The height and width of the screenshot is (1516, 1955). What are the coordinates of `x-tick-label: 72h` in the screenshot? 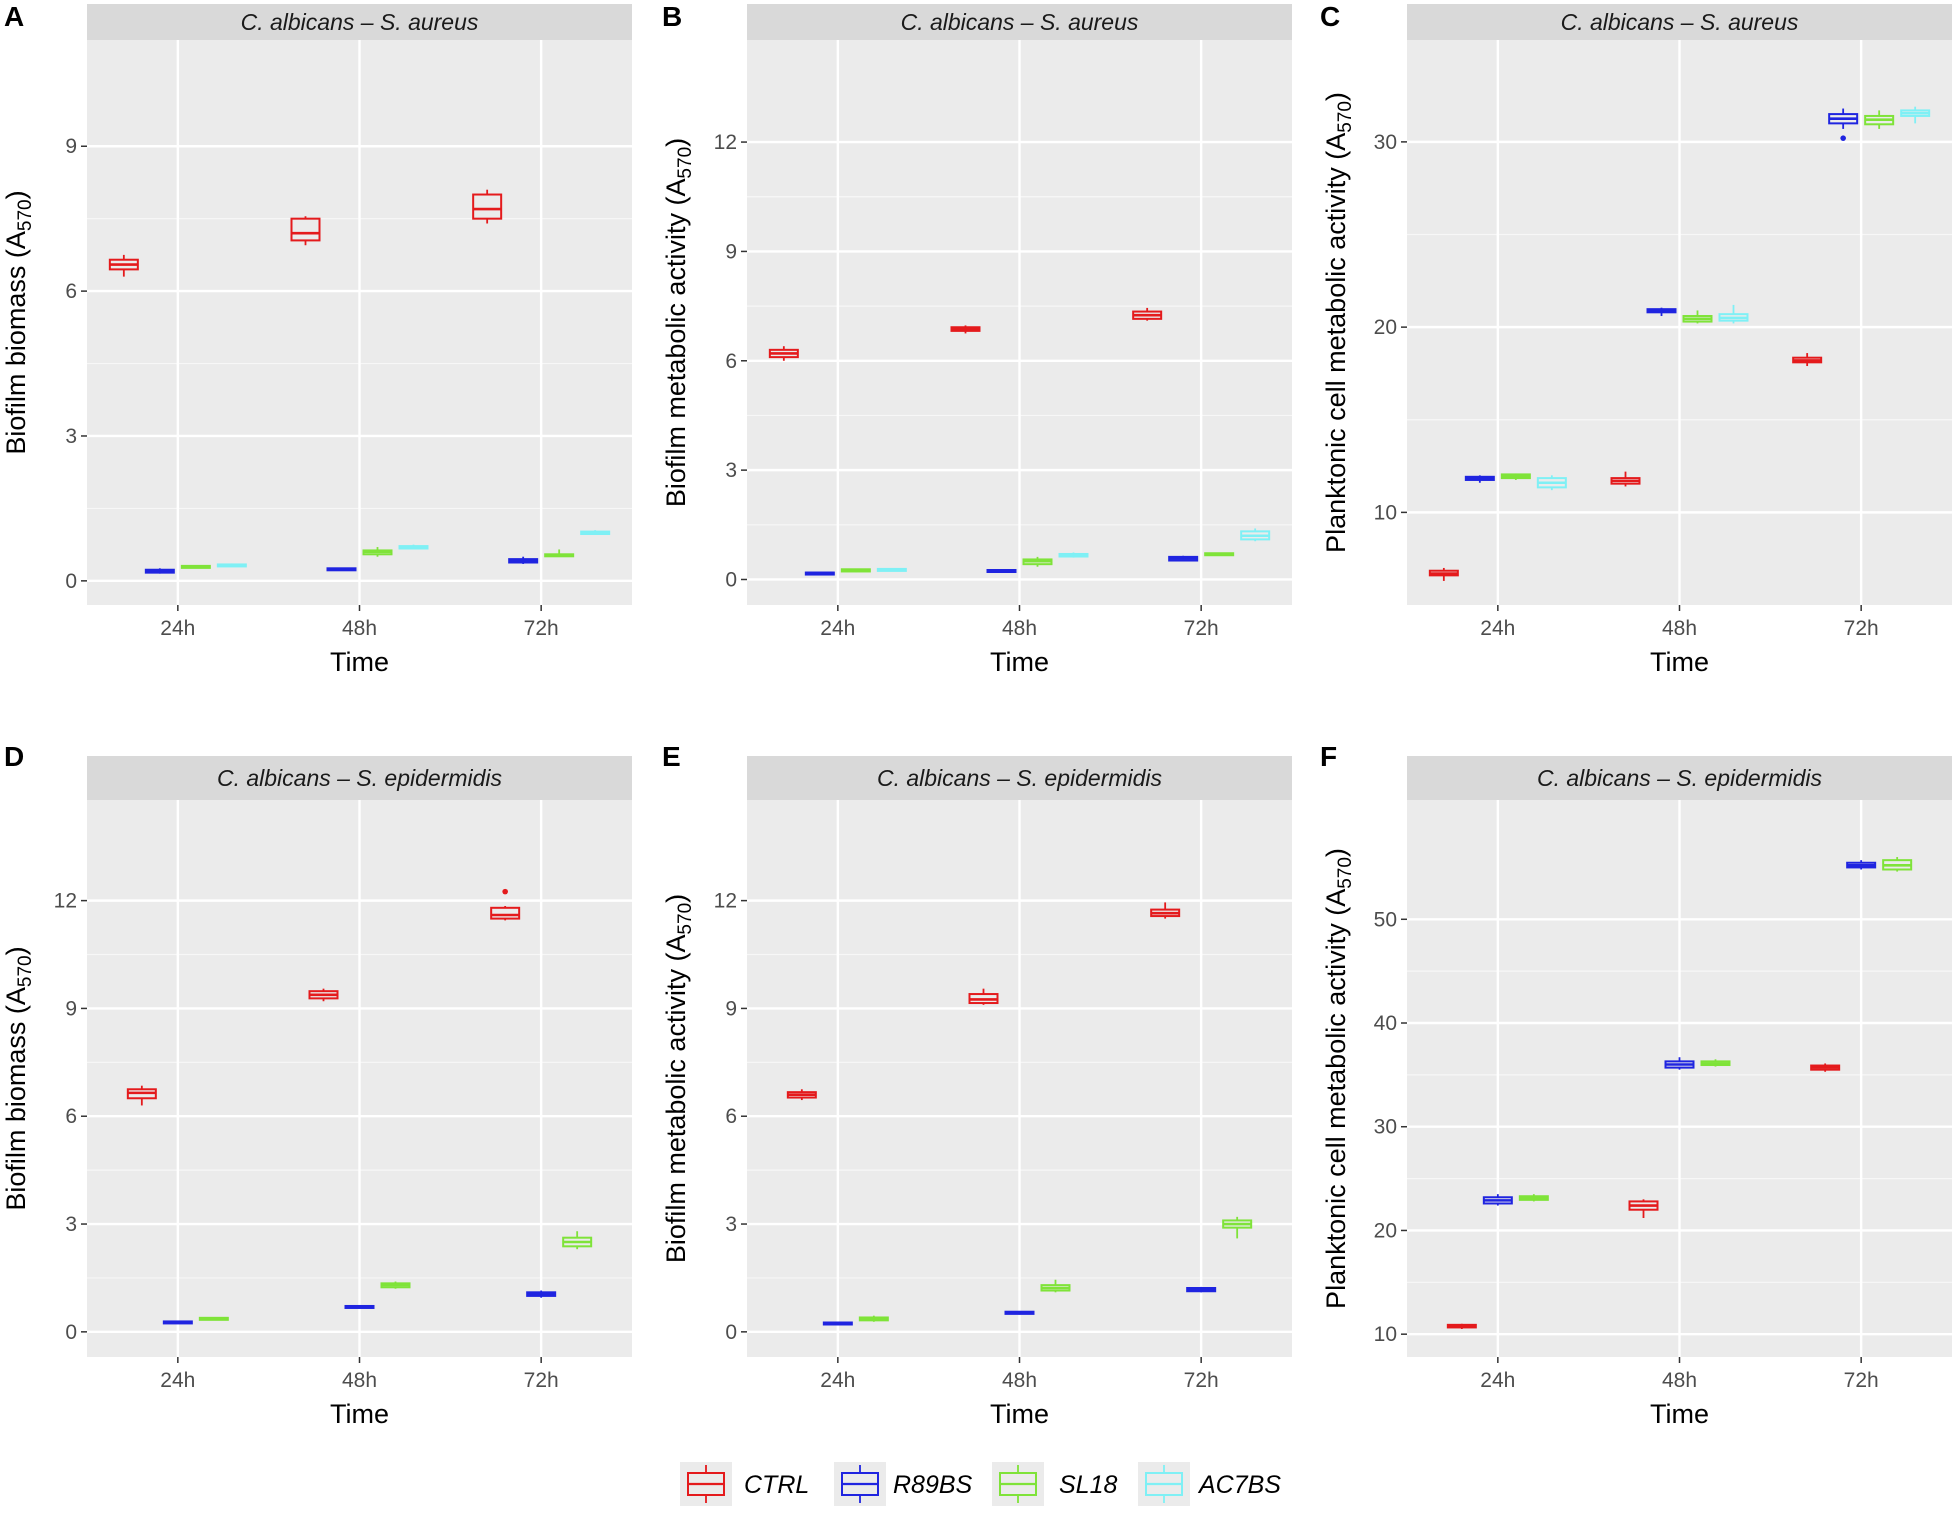 It's located at (541, 628).